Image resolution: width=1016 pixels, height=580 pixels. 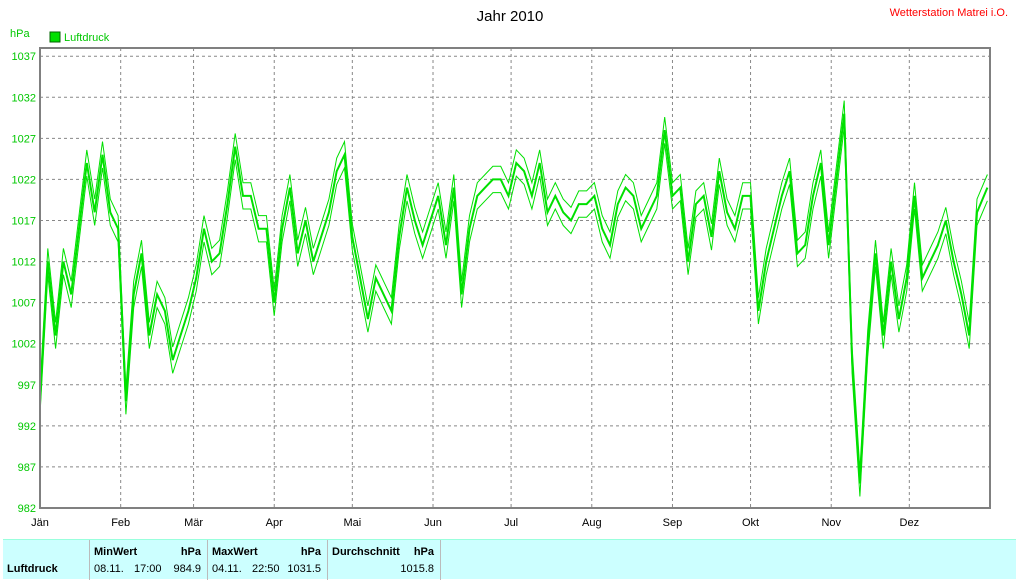 What do you see at coordinates (87, 38) in the screenshot?
I see `legend-label: Luftdruck` at bounding box center [87, 38].